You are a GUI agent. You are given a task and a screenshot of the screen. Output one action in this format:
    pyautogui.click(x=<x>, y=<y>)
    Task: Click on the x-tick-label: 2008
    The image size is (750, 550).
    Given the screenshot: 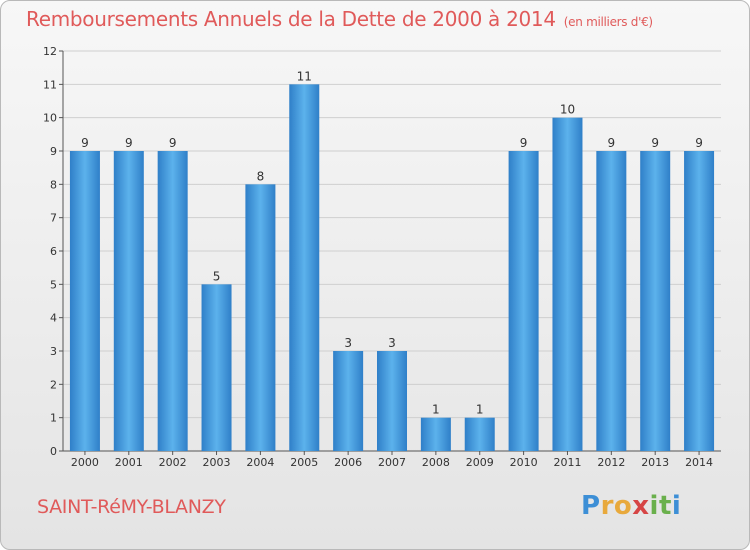 What is the action you would take?
    pyautogui.click(x=436, y=462)
    